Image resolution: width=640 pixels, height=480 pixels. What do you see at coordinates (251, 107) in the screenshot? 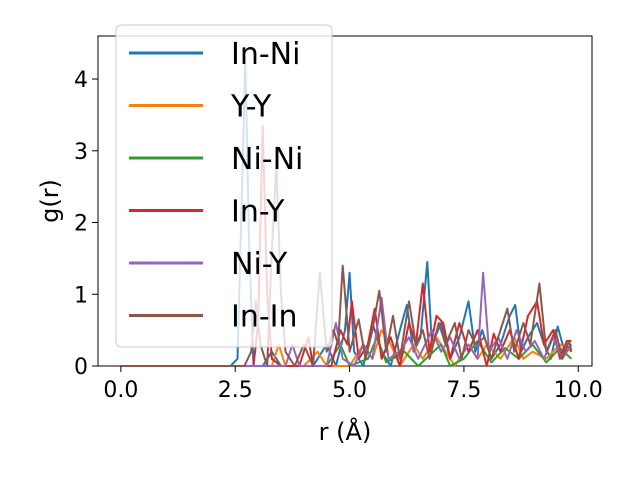
I see `legend-label-y-y: Y-Y` at bounding box center [251, 107].